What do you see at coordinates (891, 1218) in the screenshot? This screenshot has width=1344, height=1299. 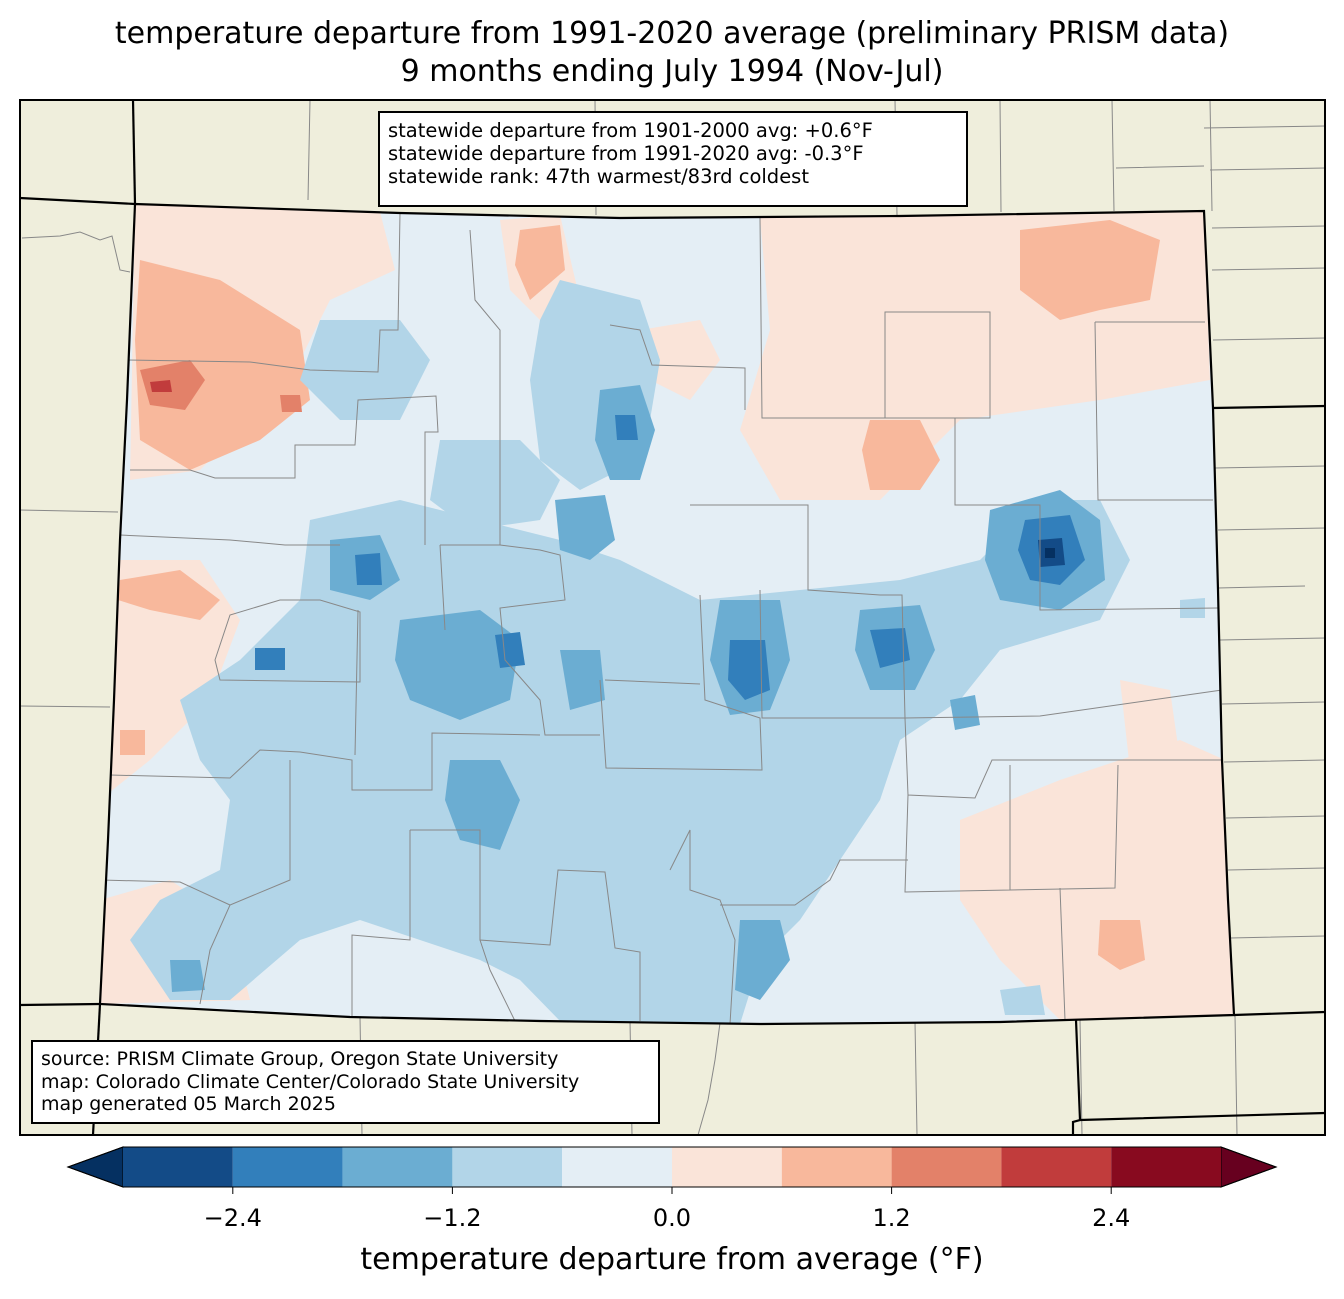 I see `colorbar-tick-label: 1.2` at bounding box center [891, 1218].